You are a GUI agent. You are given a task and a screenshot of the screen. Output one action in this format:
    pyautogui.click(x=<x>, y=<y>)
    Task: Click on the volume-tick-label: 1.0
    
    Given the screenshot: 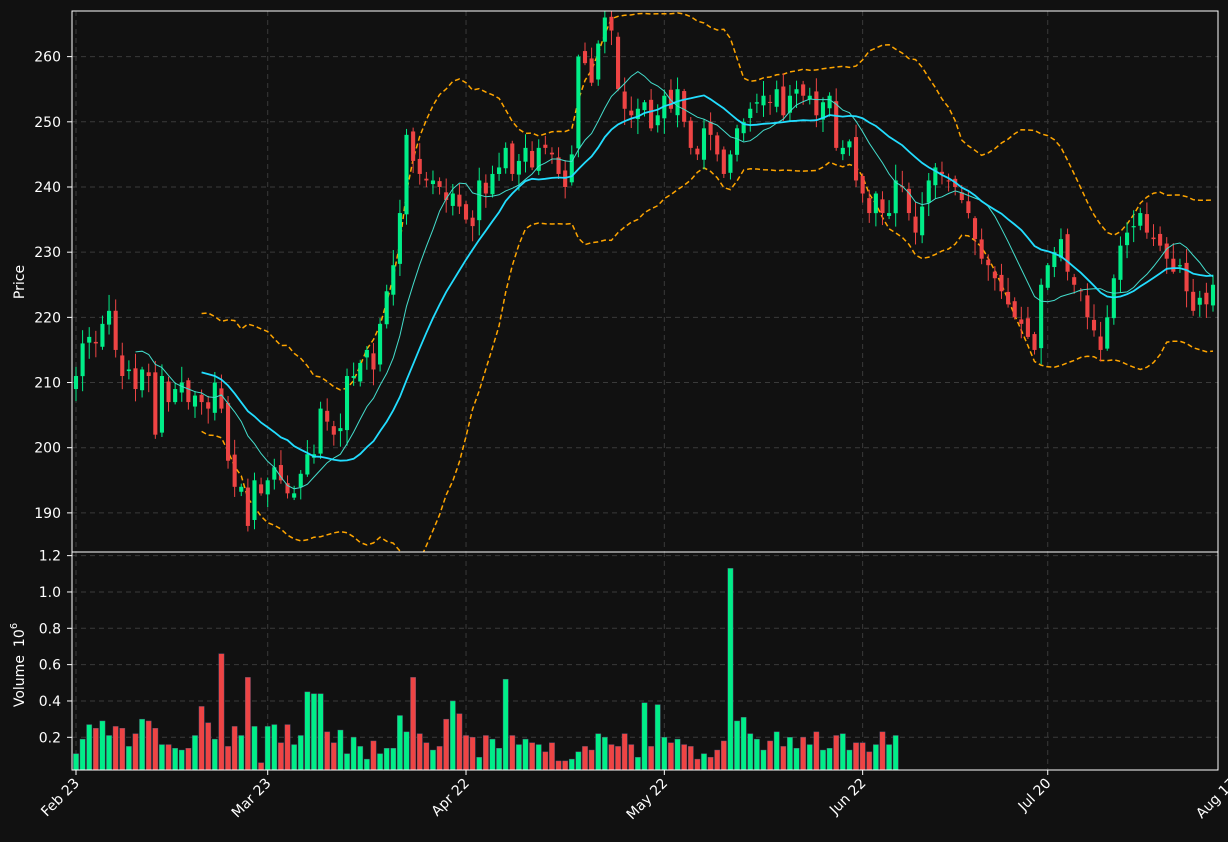 What is the action you would take?
    pyautogui.click(x=50, y=593)
    